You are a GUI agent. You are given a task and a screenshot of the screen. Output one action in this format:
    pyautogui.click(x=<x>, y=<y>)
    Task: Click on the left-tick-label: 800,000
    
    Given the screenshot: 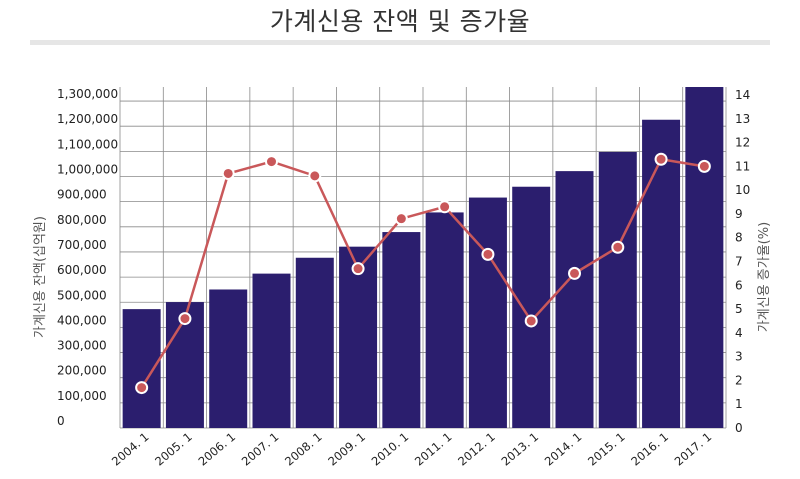 What is the action you would take?
    pyautogui.click(x=82, y=220)
    